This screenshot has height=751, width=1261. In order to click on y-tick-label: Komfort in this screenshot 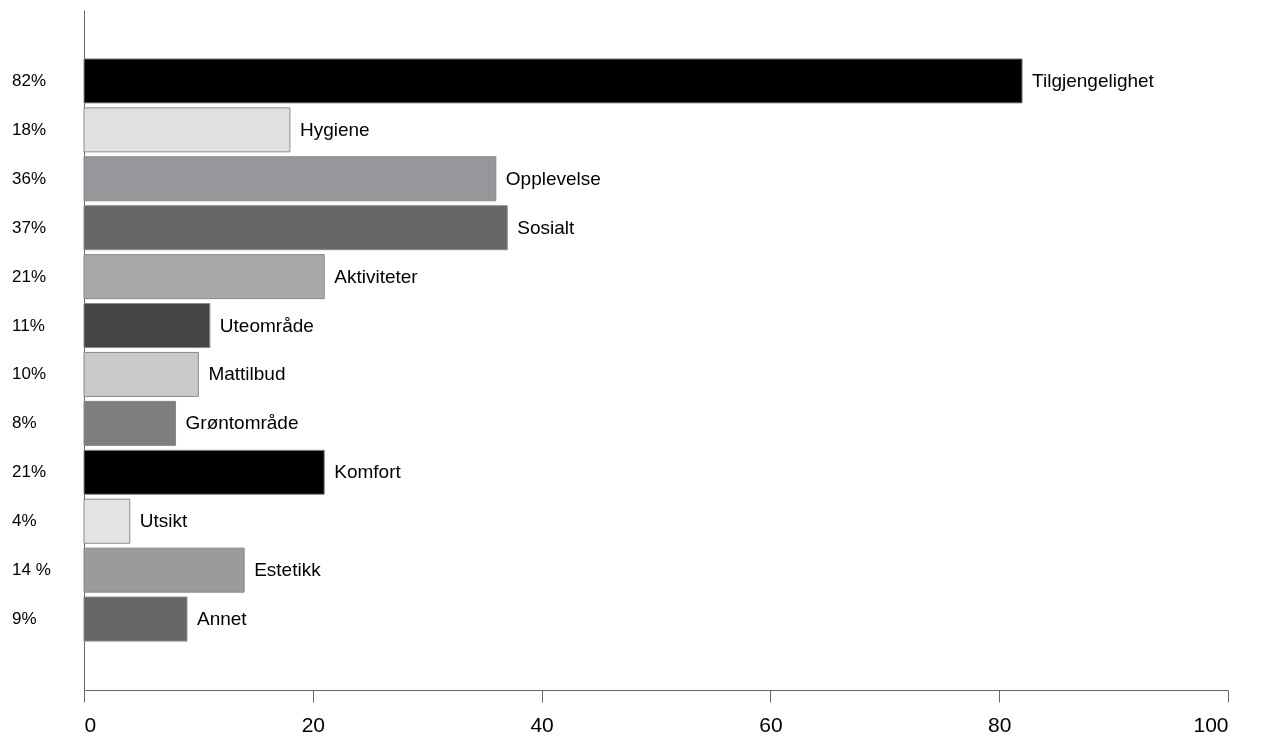, I will do `click(368, 472)`.